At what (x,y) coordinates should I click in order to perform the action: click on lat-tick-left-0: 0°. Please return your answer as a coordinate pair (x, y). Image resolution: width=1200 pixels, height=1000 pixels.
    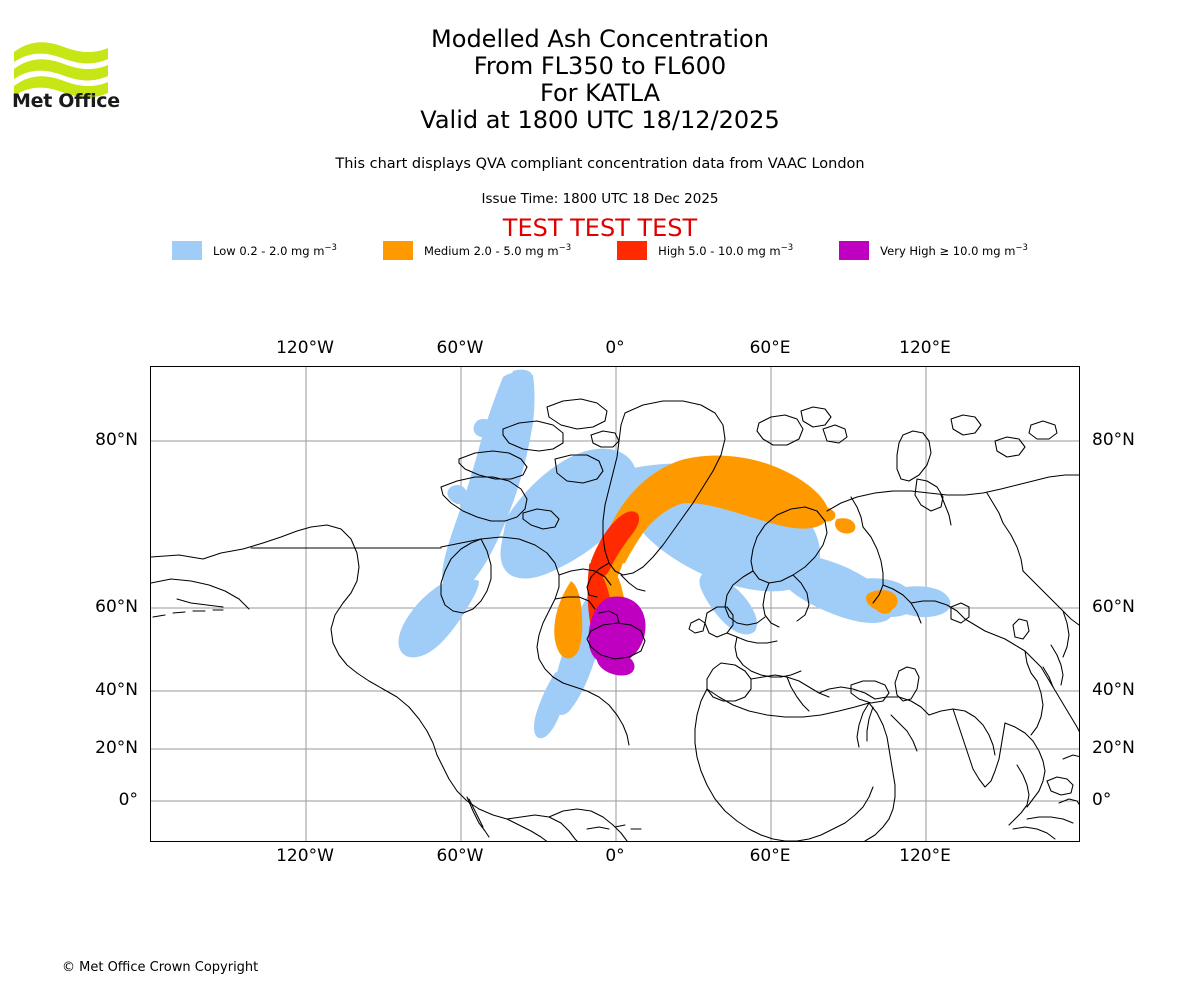
    Looking at the image, I should click on (128, 800).